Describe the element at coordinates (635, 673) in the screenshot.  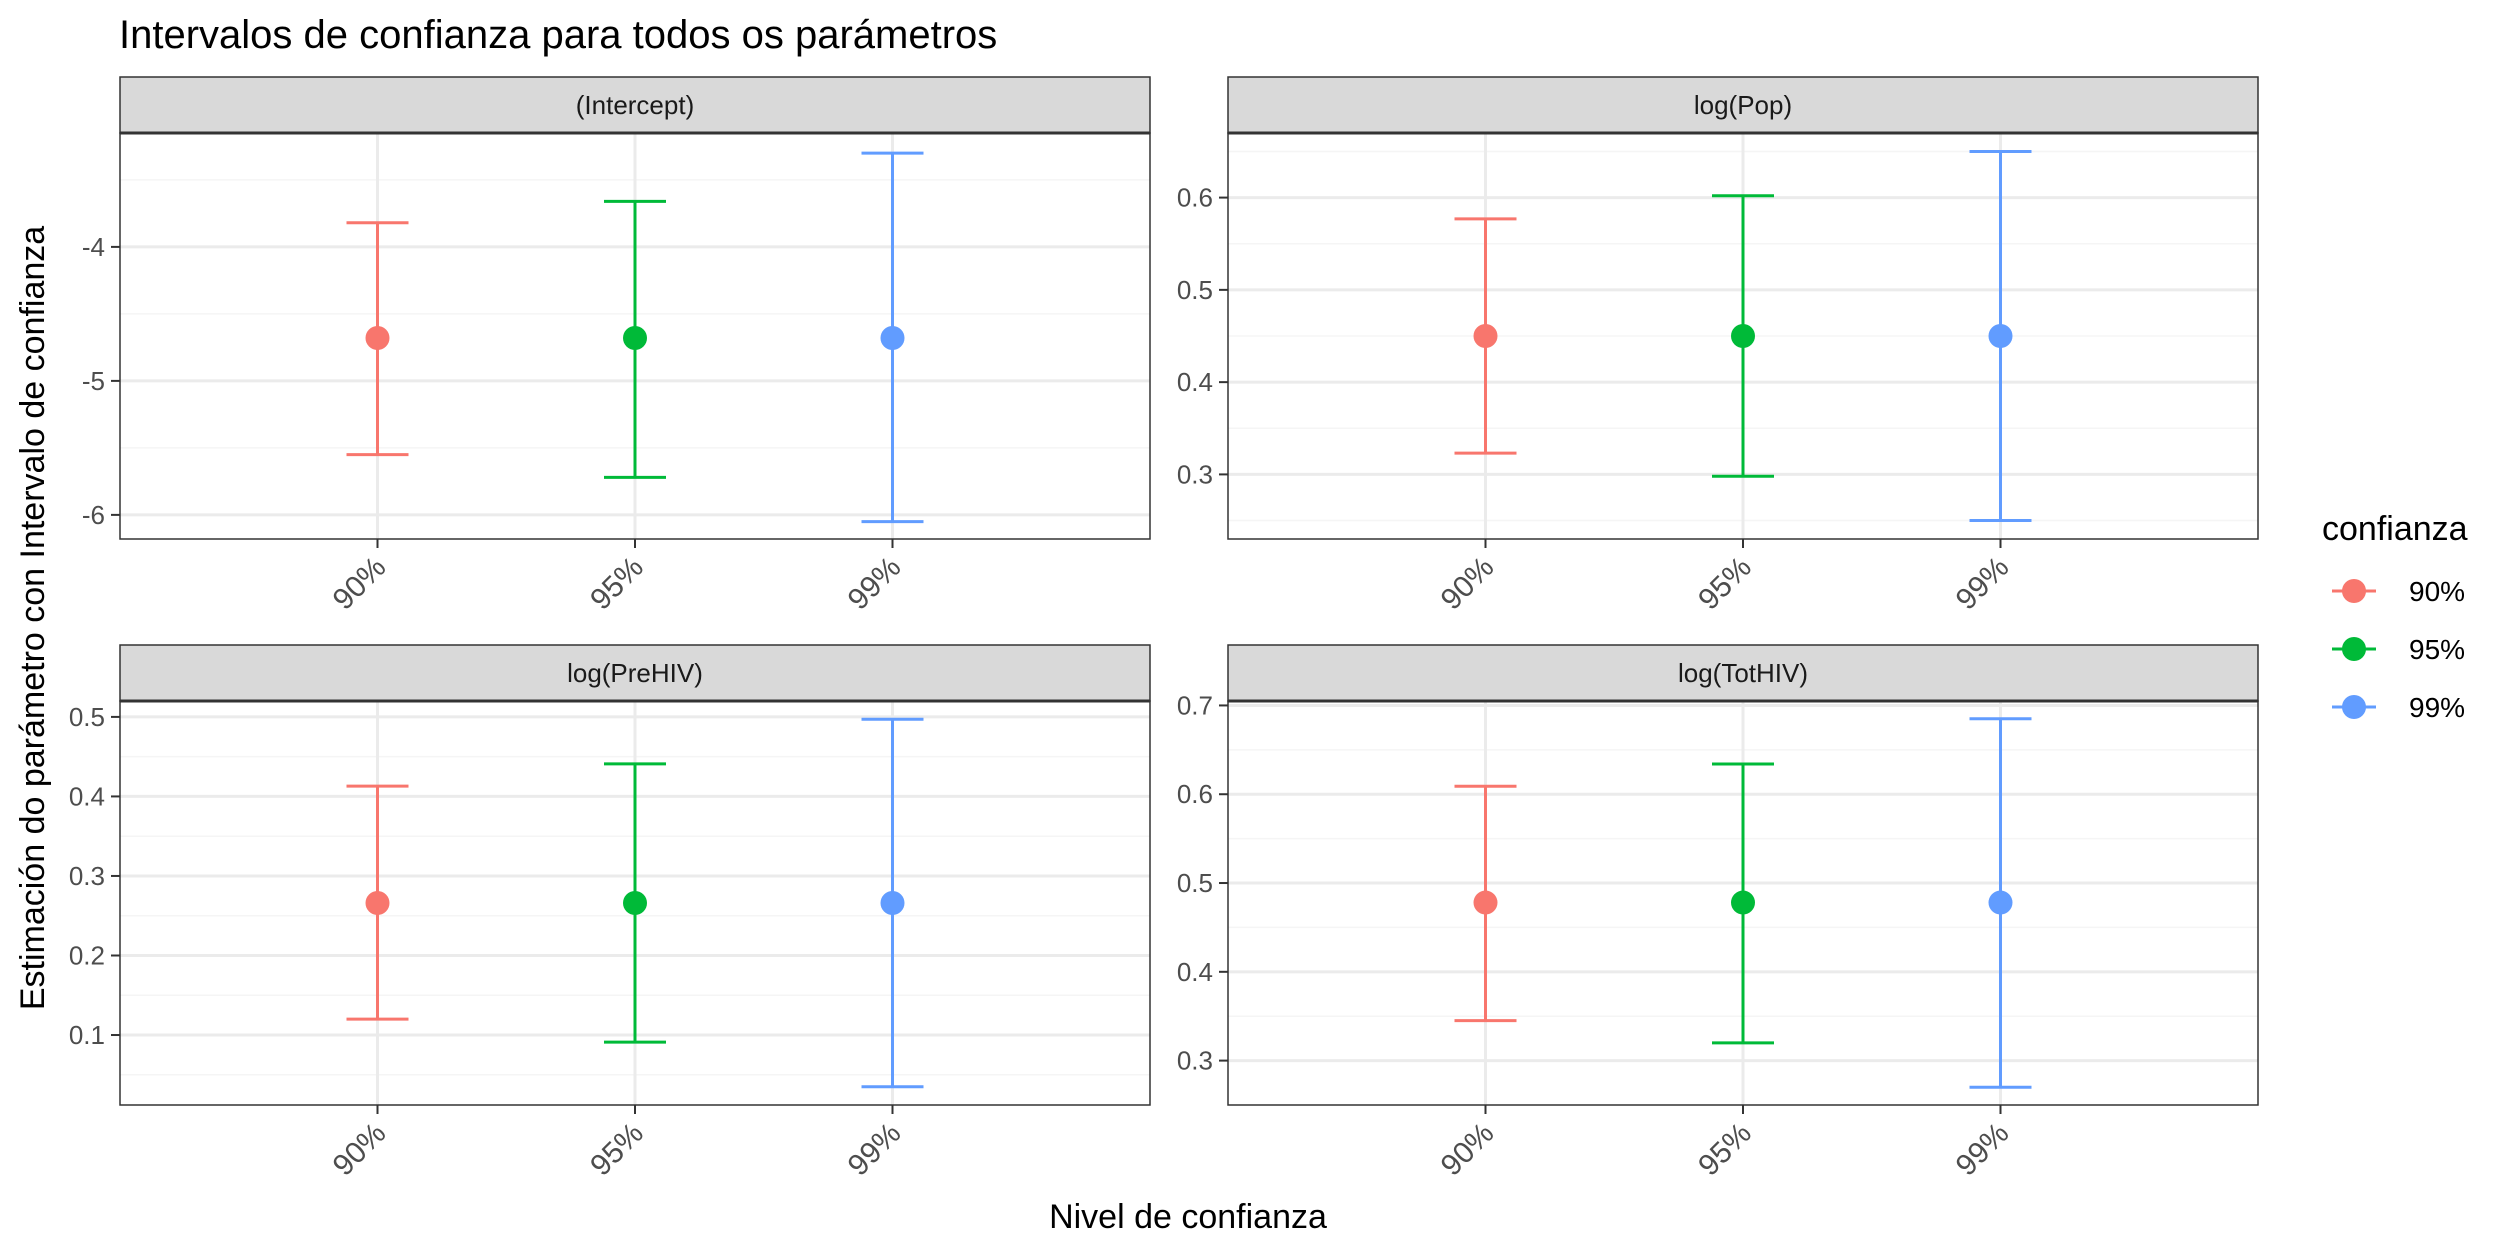
I see `facet-strip-label: log(PreHIV)` at that location.